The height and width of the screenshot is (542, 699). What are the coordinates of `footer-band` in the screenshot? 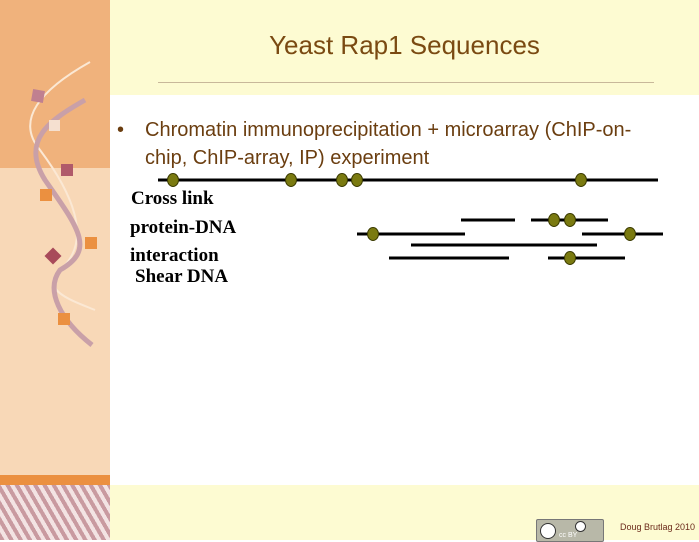 It's located at (404, 512).